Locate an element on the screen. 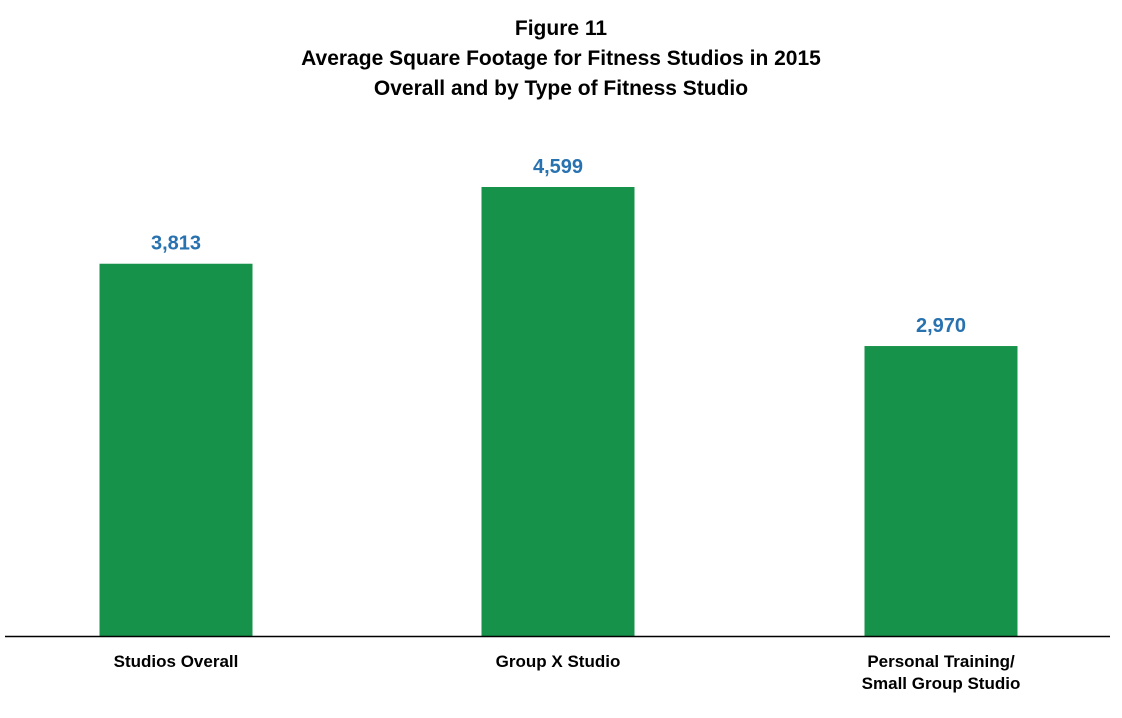 This screenshot has height=718, width=1122. chart-title: Figure 11 is located at coordinates (561, 28).